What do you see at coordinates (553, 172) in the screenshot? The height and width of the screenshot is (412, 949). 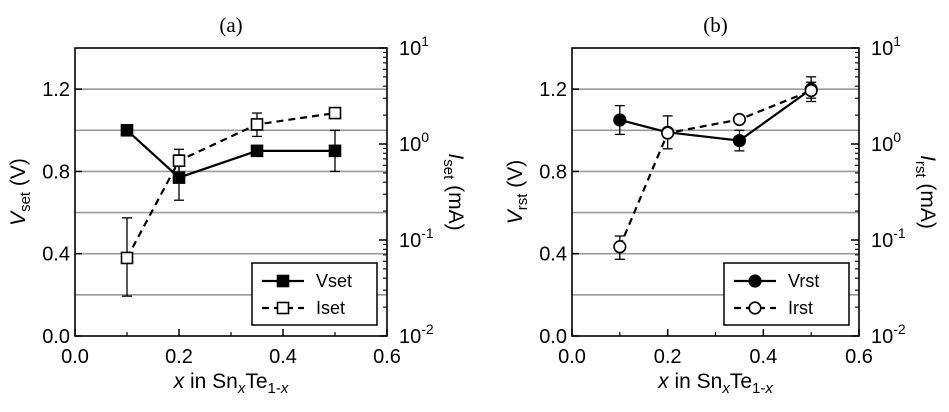 I see `y-tick-label-b: 0.8` at bounding box center [553, 172].